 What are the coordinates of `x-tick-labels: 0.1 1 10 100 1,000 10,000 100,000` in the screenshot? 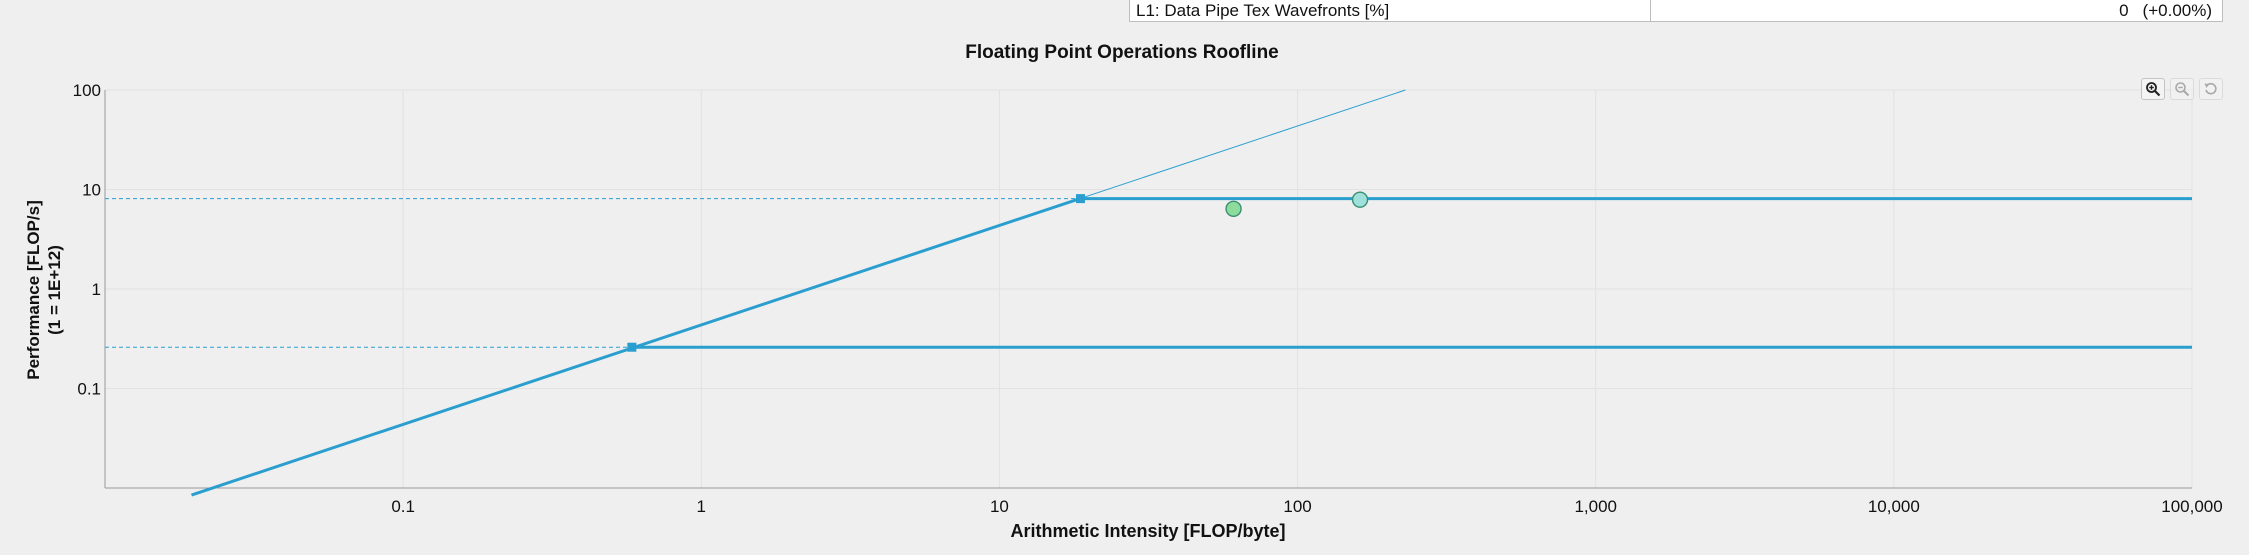 It's located at (1306, 506).